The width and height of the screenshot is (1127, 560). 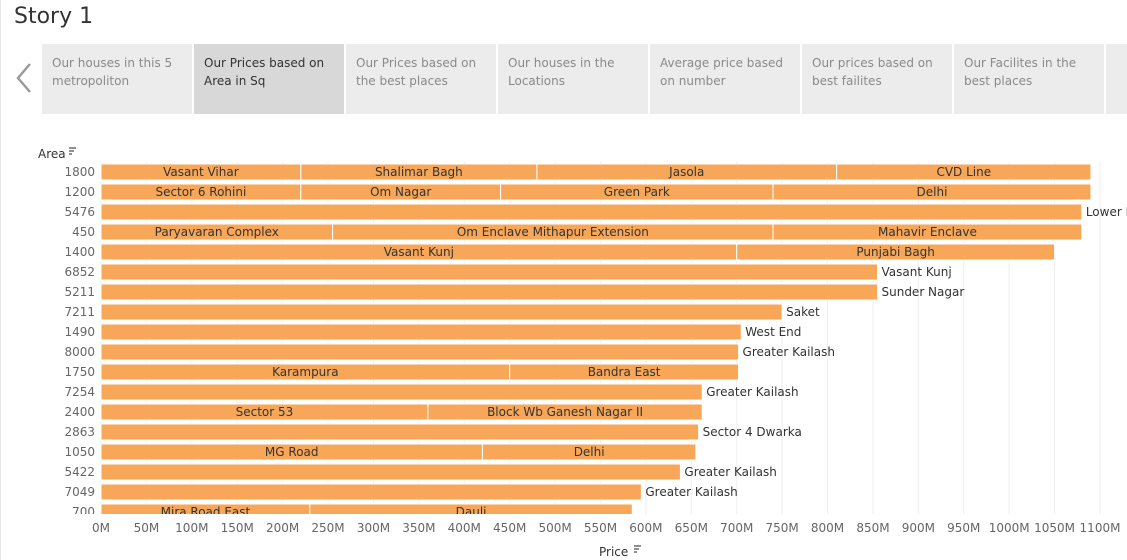 What do you see at coordinates (79, 392) in the screenshot?
I see `y-tick-label: 7254` at bounding box center [79, 392].